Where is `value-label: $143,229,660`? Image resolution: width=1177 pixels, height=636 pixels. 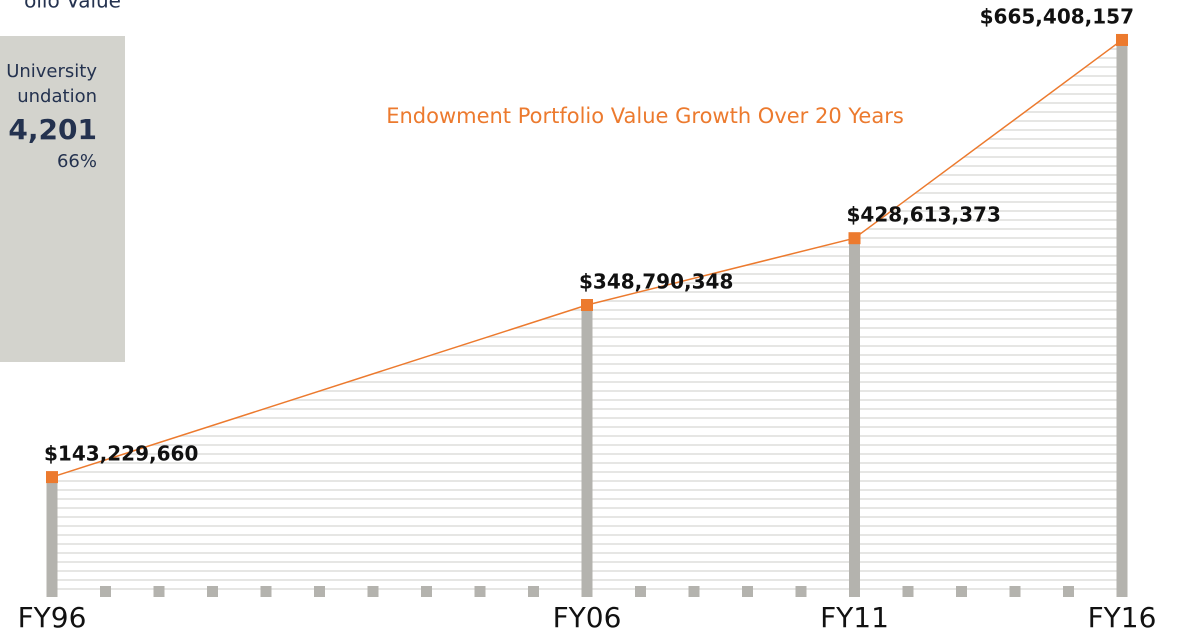
value-label: $143,229,660 is located at coordinates (121, 454).